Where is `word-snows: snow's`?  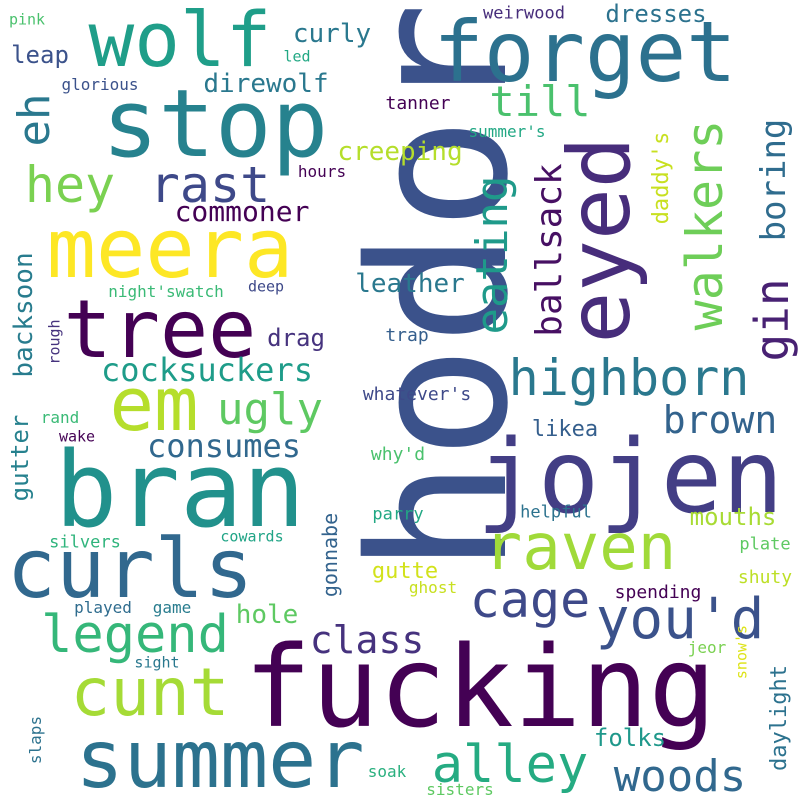
word-snows: snow's is located at coordinates (741, 652).